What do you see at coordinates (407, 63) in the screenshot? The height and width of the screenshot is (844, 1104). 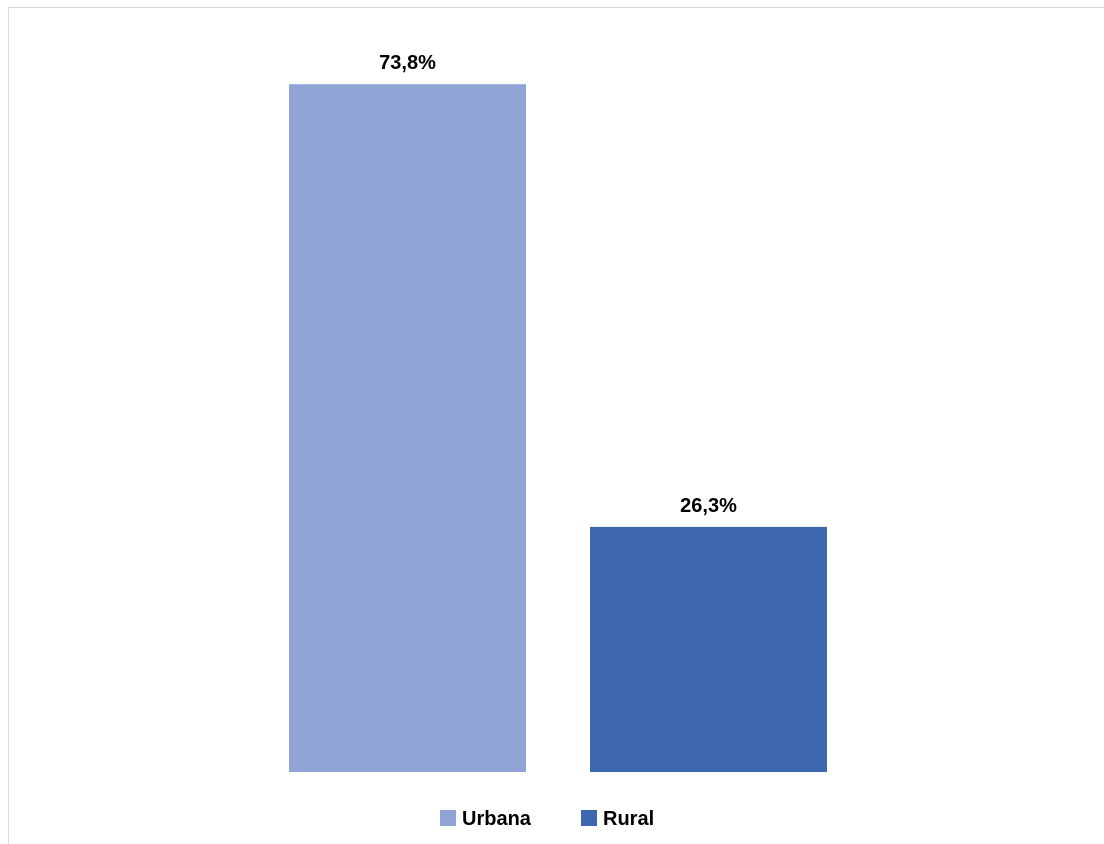 I see `data-label-urbana: 73,8%` at bounding box center [407, 63].